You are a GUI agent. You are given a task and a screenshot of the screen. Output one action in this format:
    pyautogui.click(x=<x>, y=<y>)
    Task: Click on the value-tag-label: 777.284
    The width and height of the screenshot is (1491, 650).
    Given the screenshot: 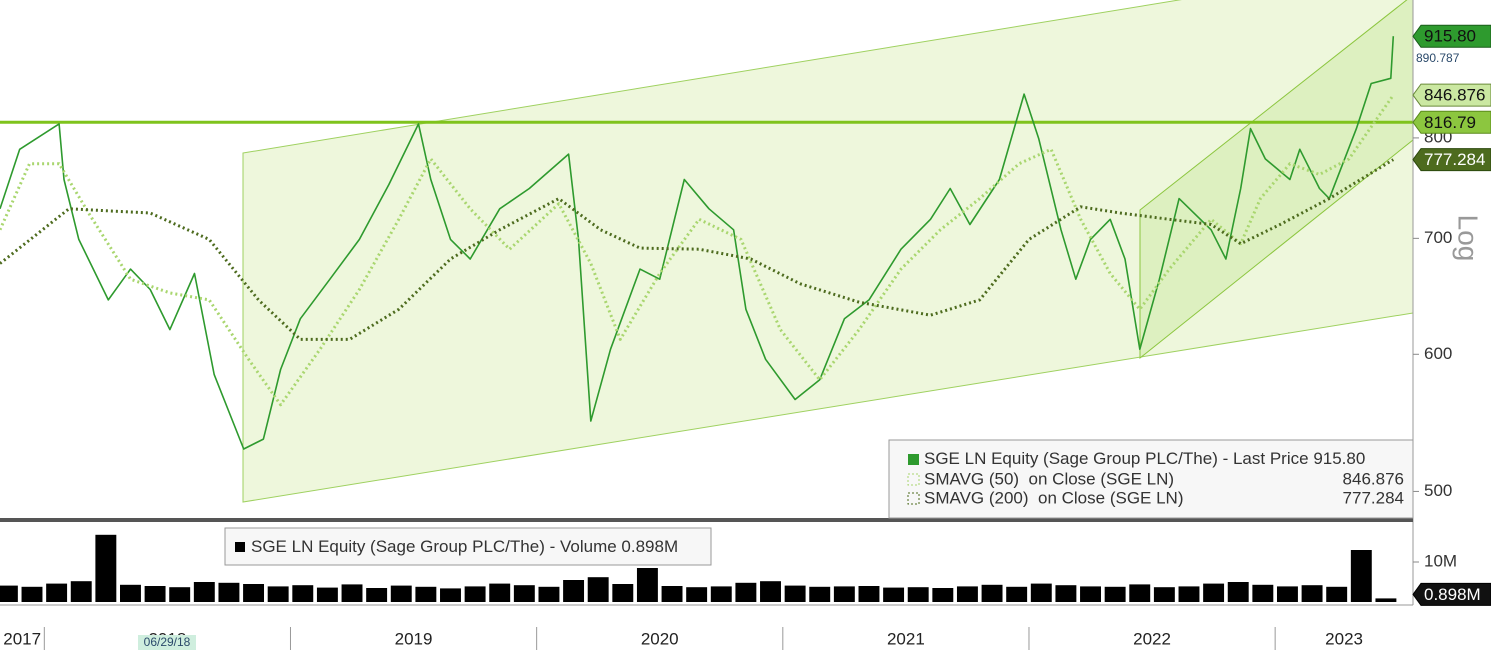 What is the action you would take?
    pyautogui.click(x=1454, y=159)
    